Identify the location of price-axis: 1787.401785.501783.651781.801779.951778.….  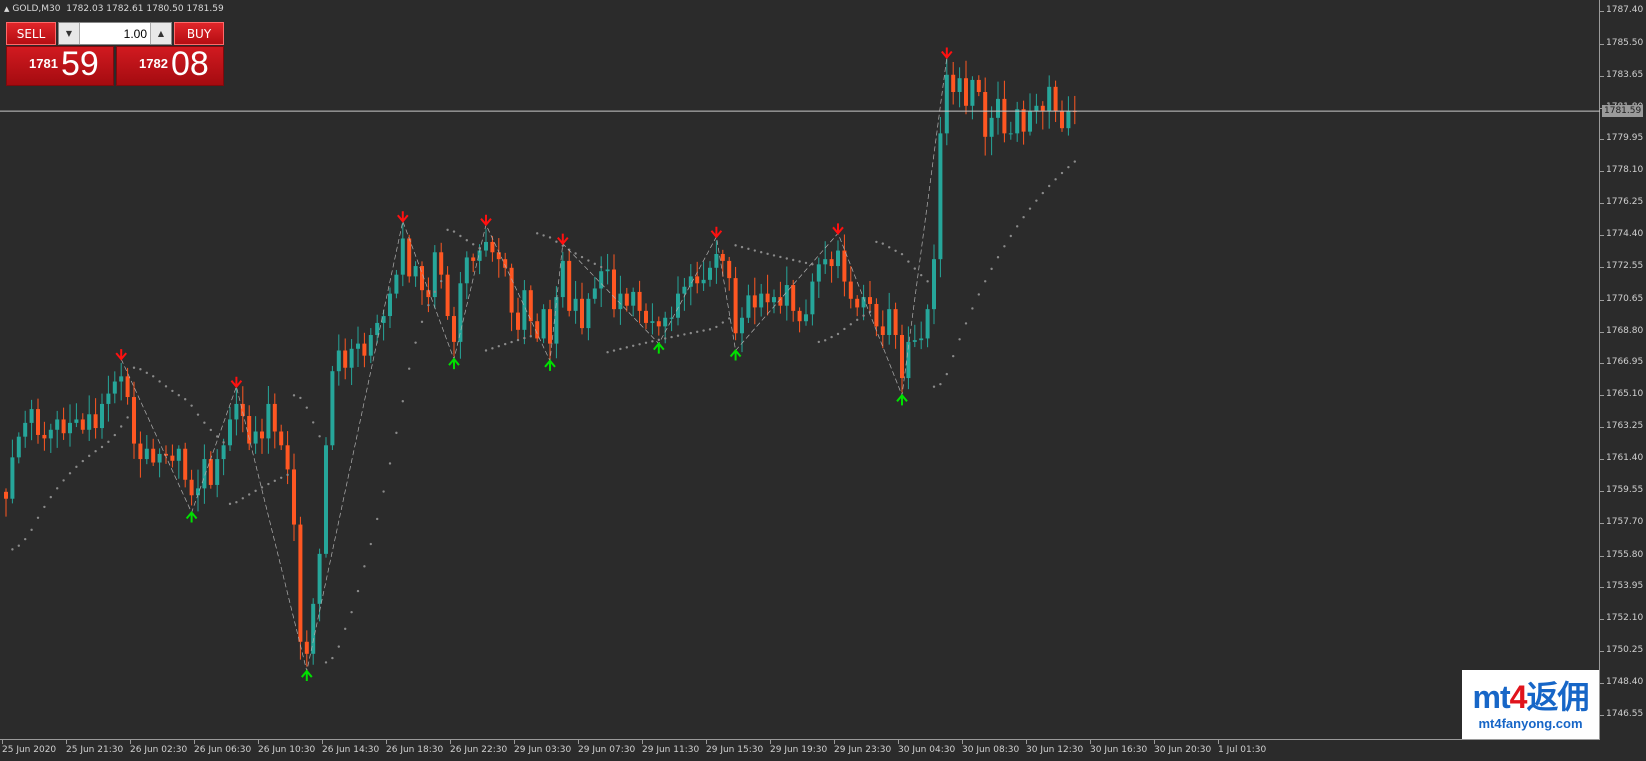
(1622, 370).